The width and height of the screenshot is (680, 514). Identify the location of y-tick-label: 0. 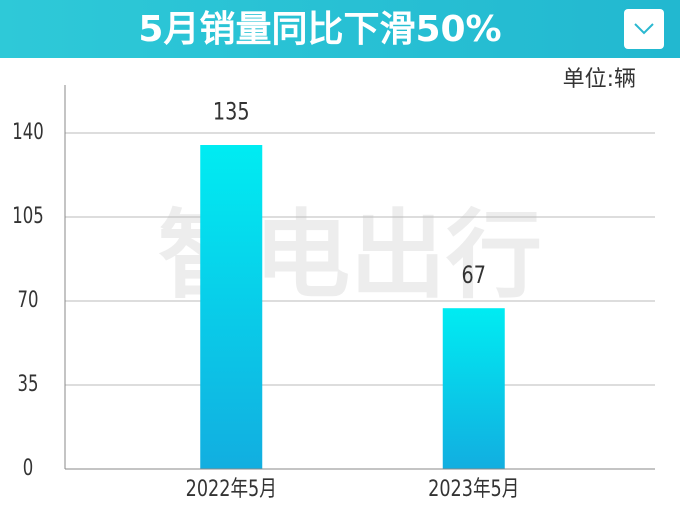
(28, 468).